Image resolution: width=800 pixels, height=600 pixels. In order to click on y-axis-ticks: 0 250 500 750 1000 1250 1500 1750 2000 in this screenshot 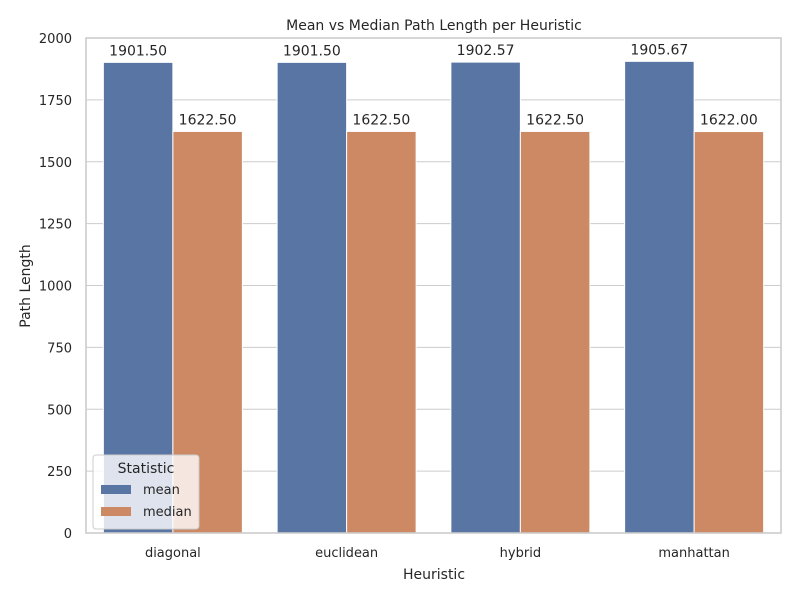, I will do `click(55, 287)`.